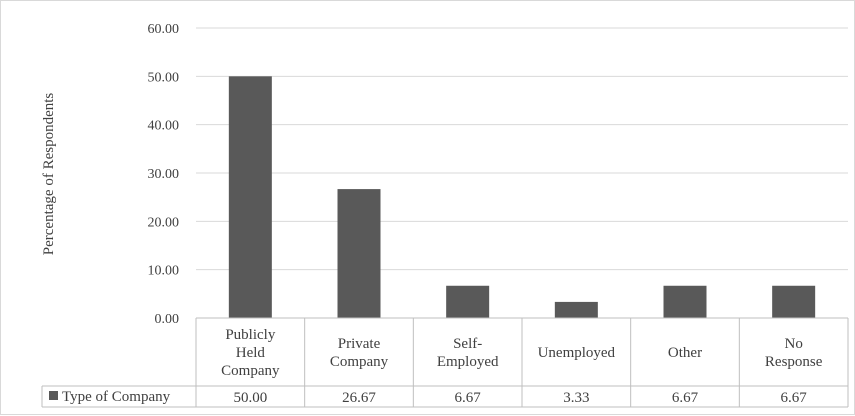 This screenshot has width=855, height=416. Describe the element at coordinates (359, 344) in the screenshot. I see `x-category-label-line: Private` at that location.